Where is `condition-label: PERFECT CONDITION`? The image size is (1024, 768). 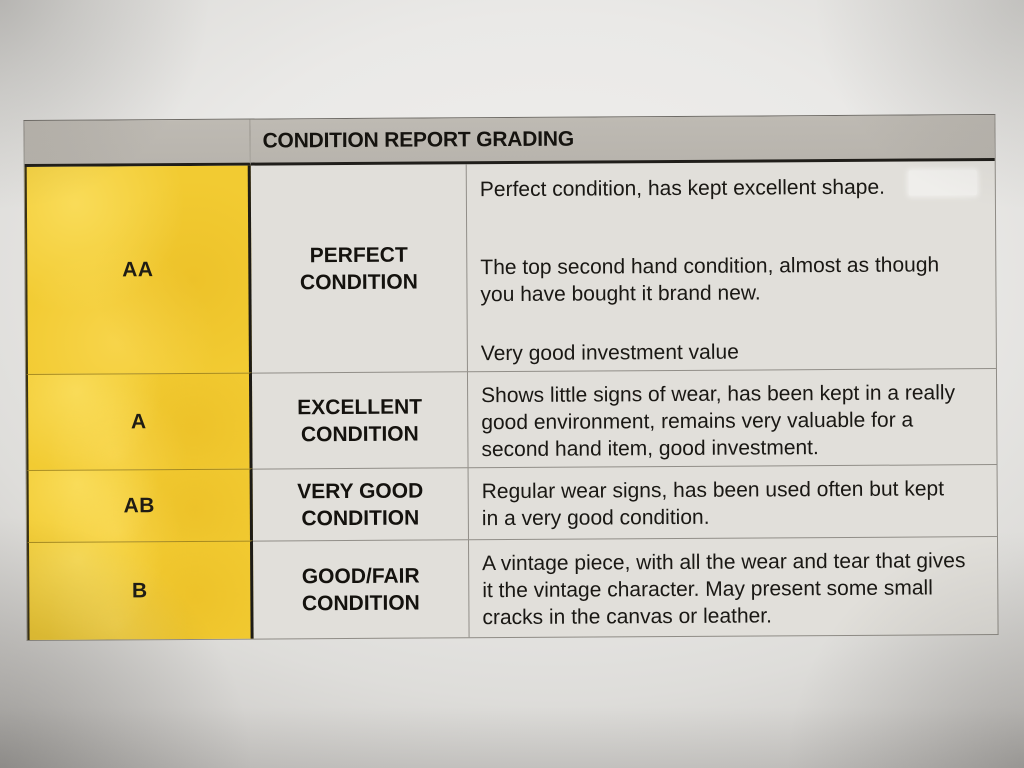
condition-label: PERFECT CONDITION is located at coordinates (358, 268).